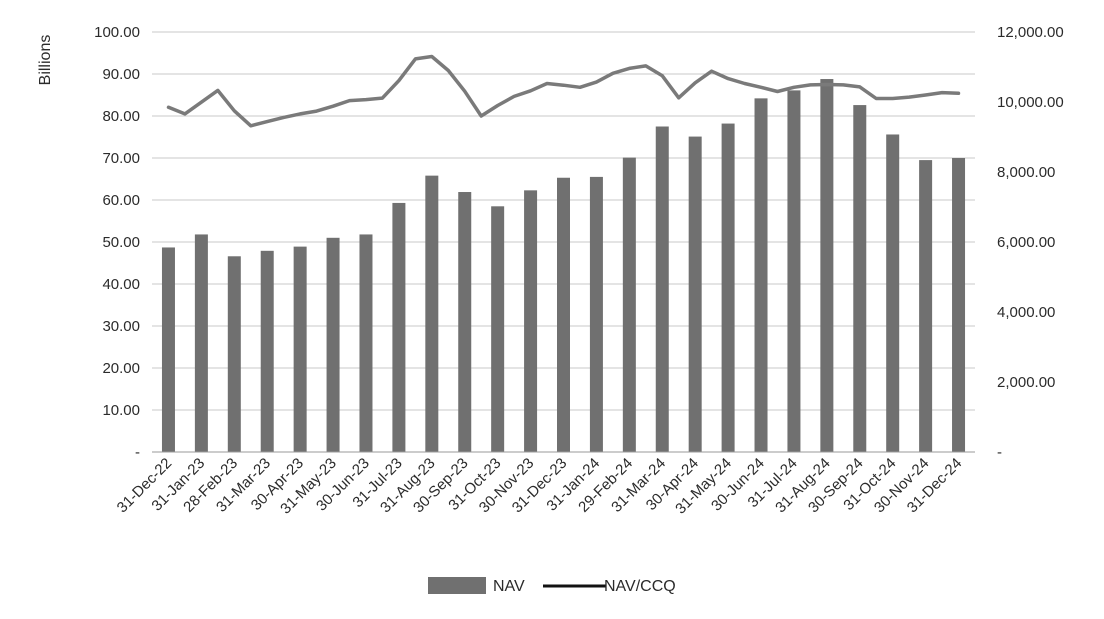 This screenshot has height=619, width=1104. I want to click on y-left-tick-label: 20.00, so click(121, 368).